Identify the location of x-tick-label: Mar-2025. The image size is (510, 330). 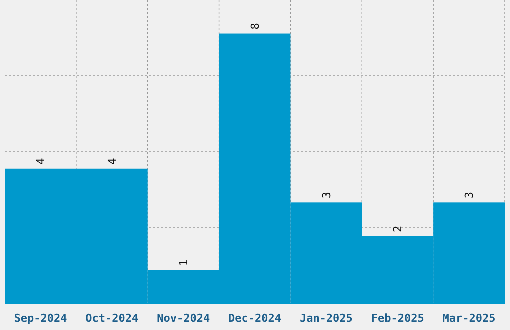
(469, 318).